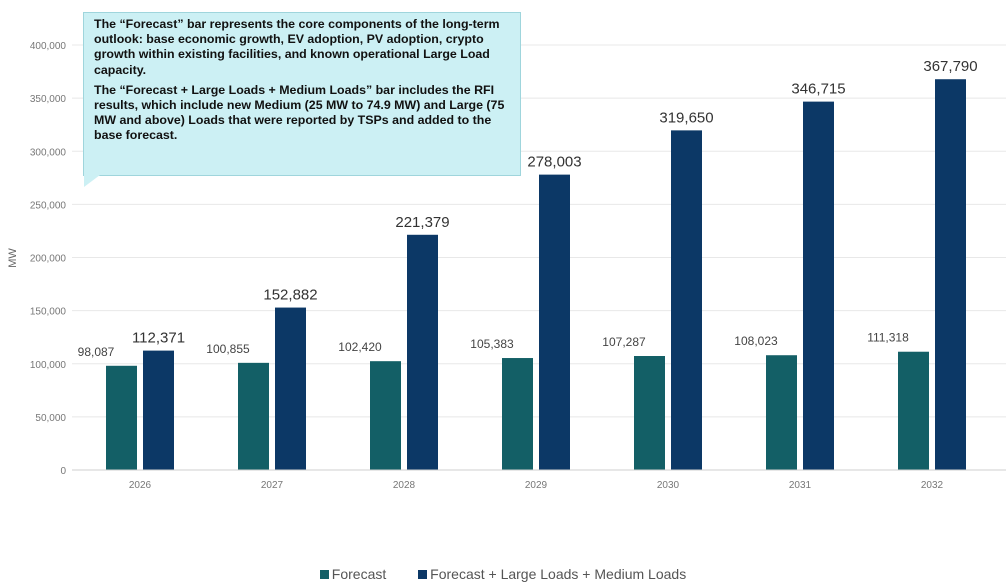  Describe the element at coordinates (554, 162) in the screenshot. I see `data-label-forecast-large-medium-2029: 278,003` at that location.